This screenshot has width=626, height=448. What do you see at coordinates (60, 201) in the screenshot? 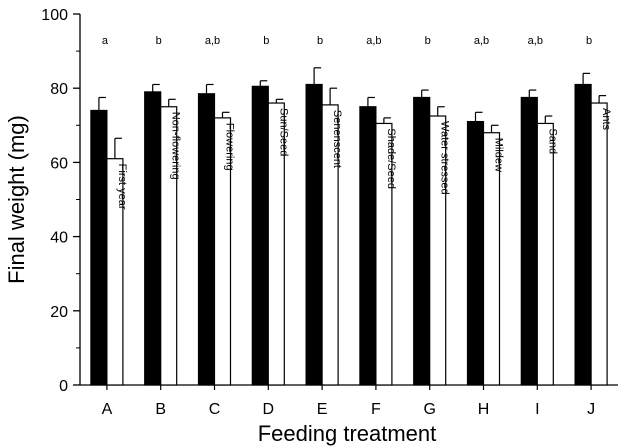
I see `y-ticks: 0 20 40 60 80 100` at bounding box center [60, 201].